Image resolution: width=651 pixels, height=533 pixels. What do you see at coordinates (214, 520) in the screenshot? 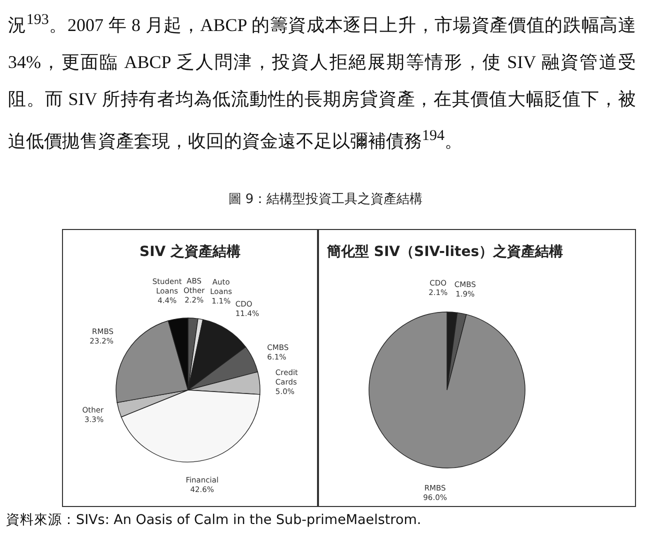
I see `source-note: 資料來源：SIVs: An Oasis of Calm in the Sub-primeMaelstrom.` at bounding box center [214, 520].